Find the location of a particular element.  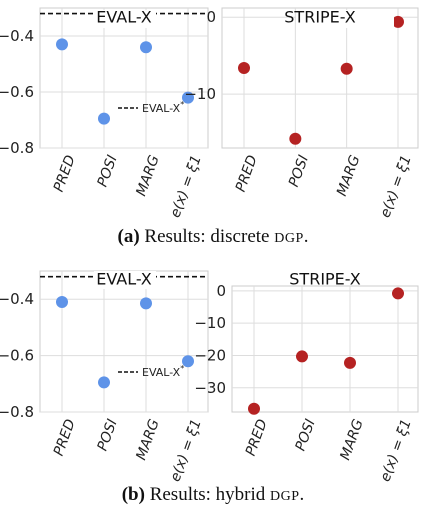

caption-a-end: . is located at coordinates (306, 236).